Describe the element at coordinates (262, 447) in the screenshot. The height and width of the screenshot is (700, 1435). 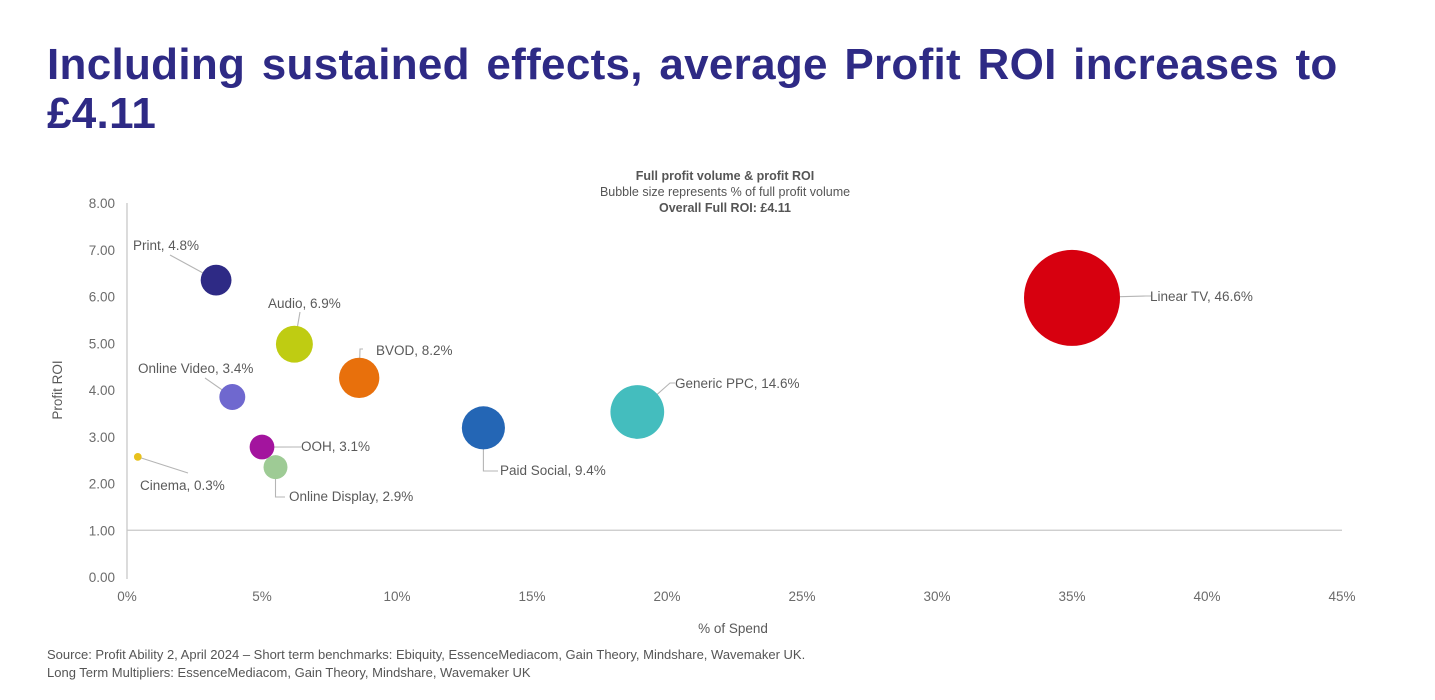
I see `bubble-ooh` at that location.